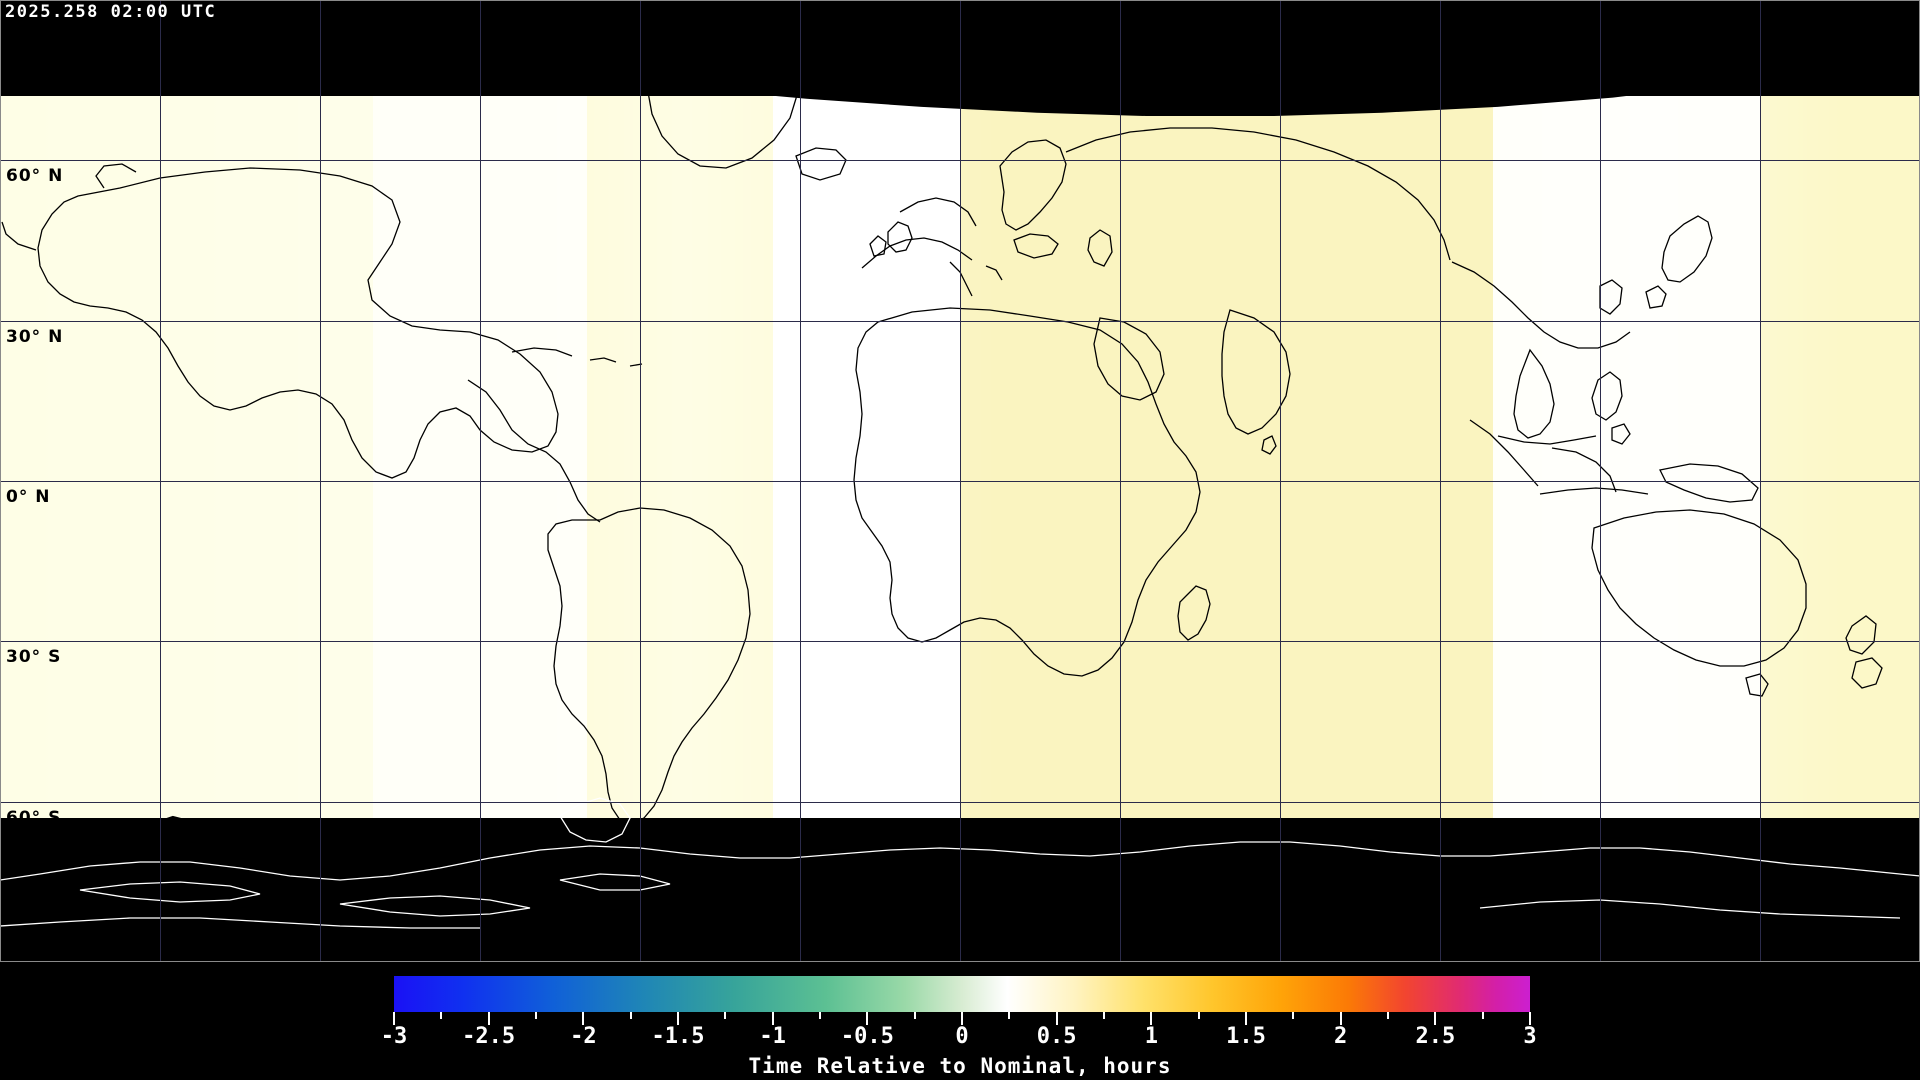 The height and width of the screenshot is (1080, 1920). What do you see at coordinates (960, 1066) in the screenshot?
I see `colorbar-title: Time Relative to Nominal, hours` at bounding box center [960, 1066].